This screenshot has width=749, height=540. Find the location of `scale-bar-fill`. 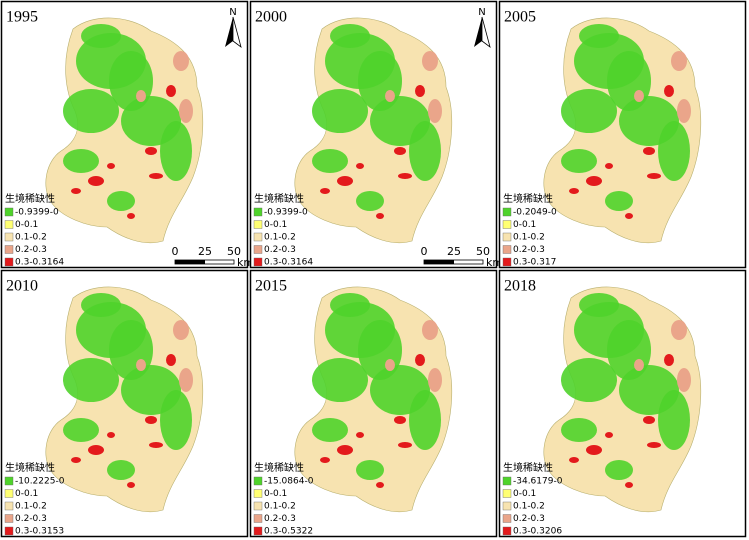

scale-bar-fill is located at coordinates (439, 262).